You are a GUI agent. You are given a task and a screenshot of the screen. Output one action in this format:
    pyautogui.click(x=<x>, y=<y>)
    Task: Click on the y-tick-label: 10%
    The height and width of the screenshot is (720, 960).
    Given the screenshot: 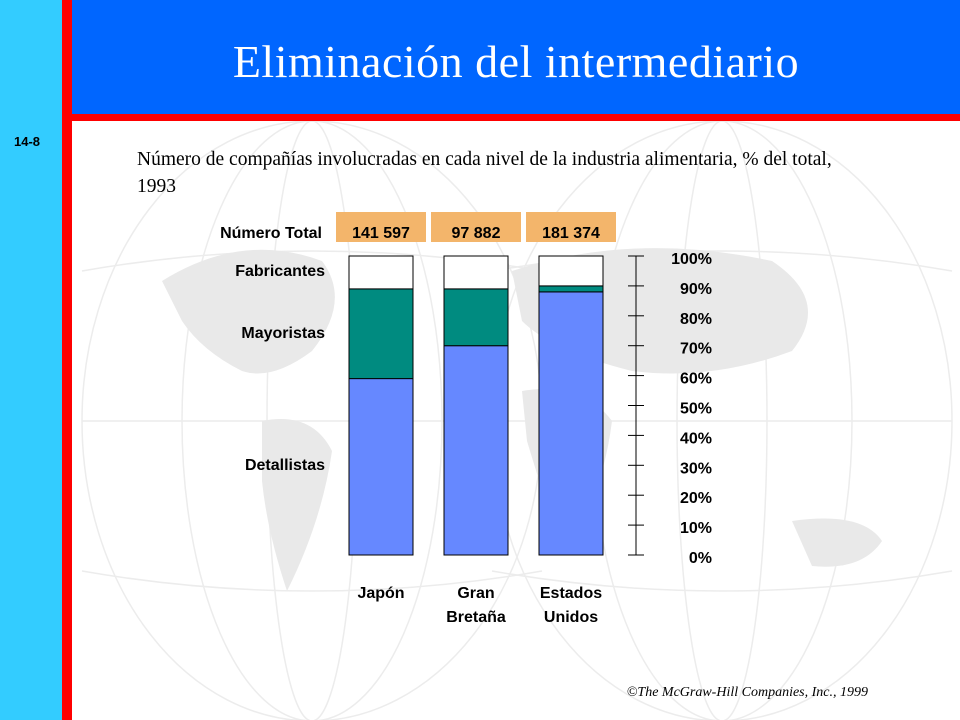 What is the action you would take?
    pyautogui.click(x=696, y=528)
    